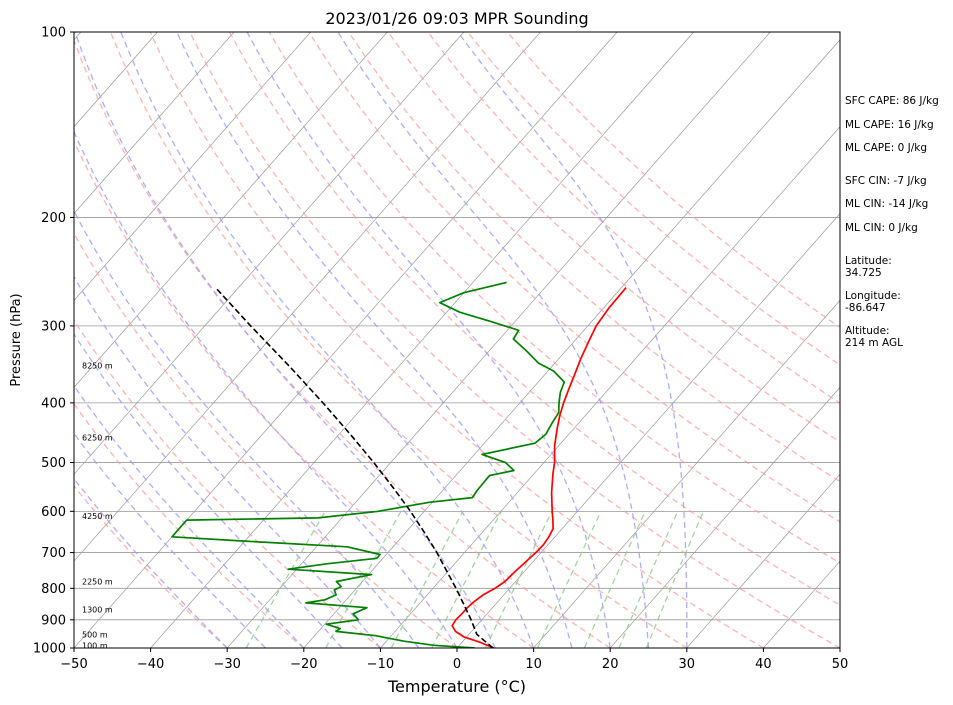 Image resolution: width=953 pixels, height=705 pixels. Describe the element at coordinates (456, 18) in the screenshot. I see `chart-title: 2023/01/26 09:03 MPR Sounding` at that location.